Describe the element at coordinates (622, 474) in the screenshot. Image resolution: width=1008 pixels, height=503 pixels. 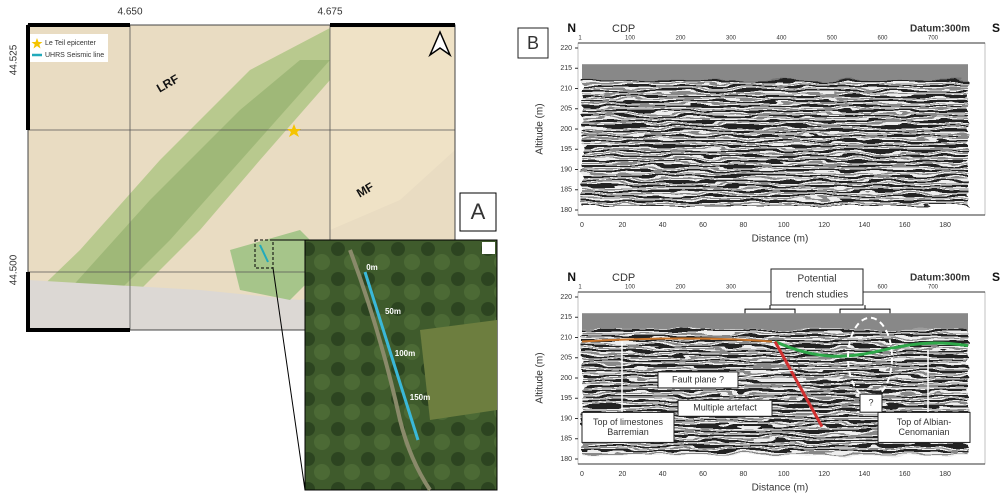
I see `x-tick-label: 20` at that location.